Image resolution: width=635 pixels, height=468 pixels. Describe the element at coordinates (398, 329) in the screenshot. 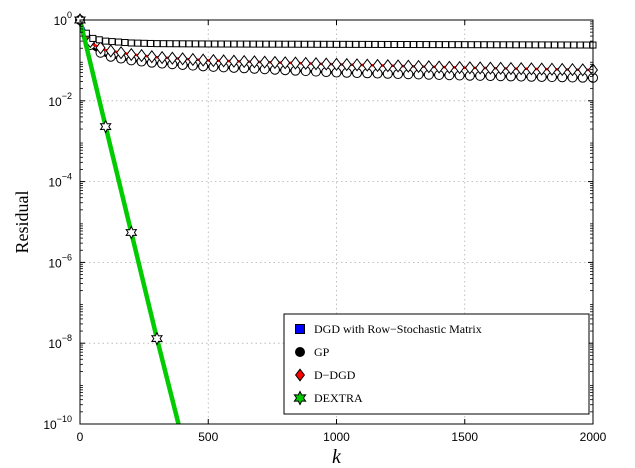

I see `legend-label: DGD with Row−Stochastic Matrix` at that location.